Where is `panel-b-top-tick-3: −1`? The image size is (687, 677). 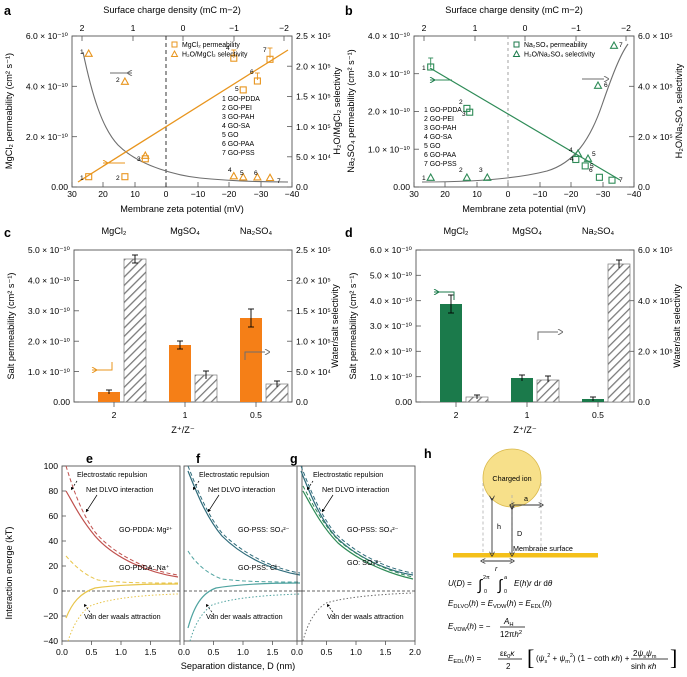 panel-b-top-tick-3: −1 is located at coordinates (576, 28).